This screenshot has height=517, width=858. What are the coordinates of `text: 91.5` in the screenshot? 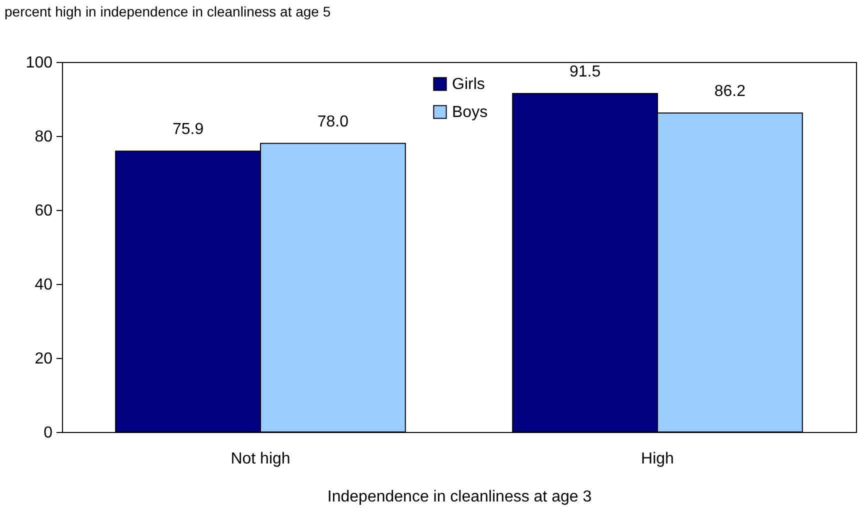 It's located at (585, 71).